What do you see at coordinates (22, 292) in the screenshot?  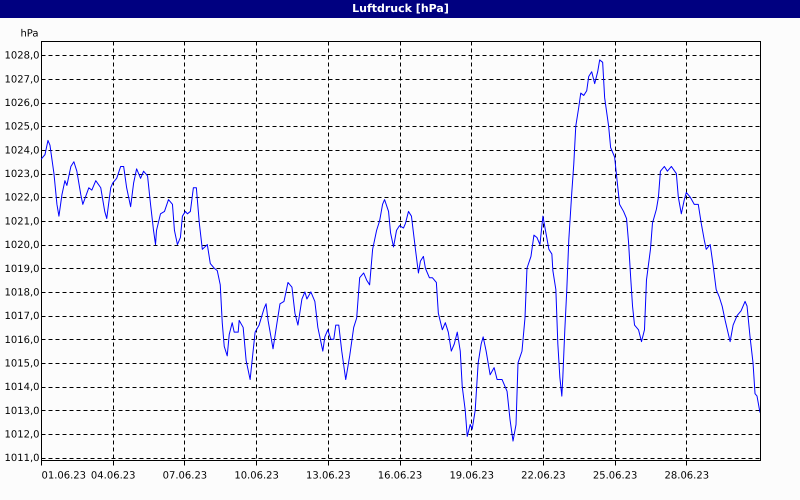 I see `y-tick-label: 1018,0` at bounding box center [22, 292].